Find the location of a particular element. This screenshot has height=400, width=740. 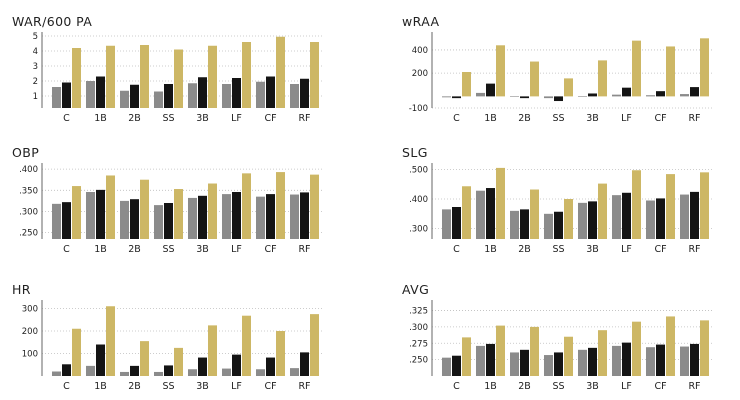

y-tick-label: .300 is located at coordinates (418, 328).